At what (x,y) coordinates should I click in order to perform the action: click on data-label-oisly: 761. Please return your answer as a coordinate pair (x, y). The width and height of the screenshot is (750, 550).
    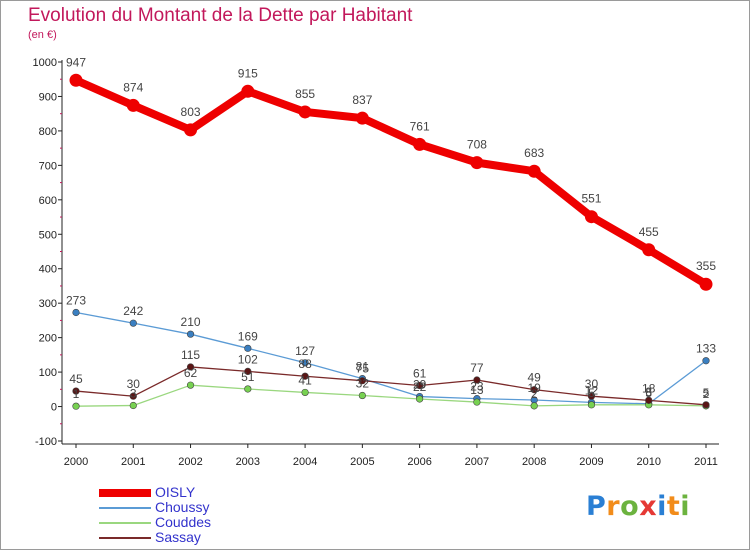
    Looking at the image, I should click on (420, 126).